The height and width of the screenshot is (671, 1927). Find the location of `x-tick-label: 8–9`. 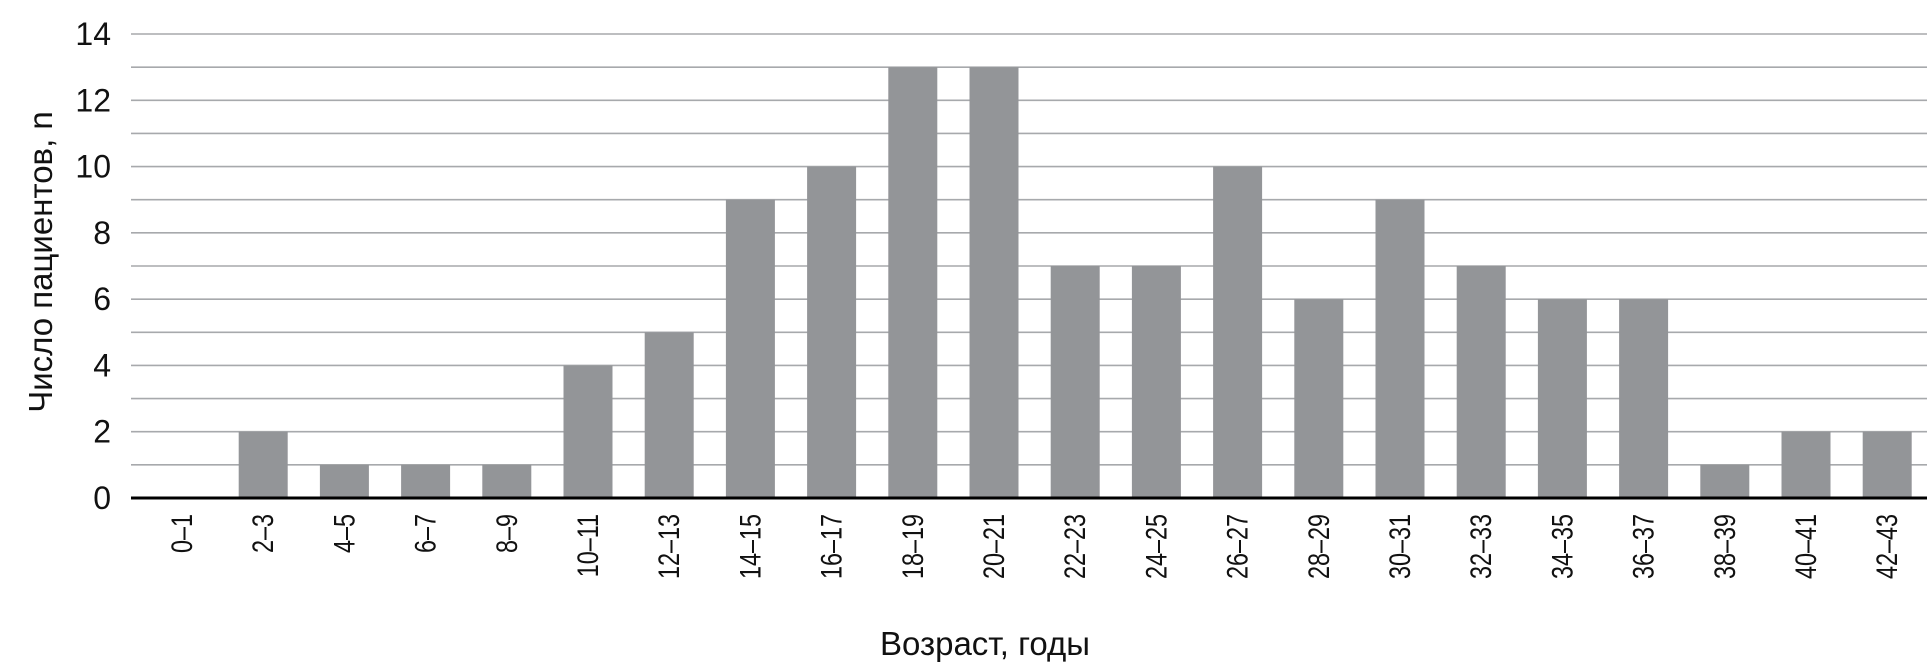

x-tick-label: 8–9 is located at coordinates (506, 533).